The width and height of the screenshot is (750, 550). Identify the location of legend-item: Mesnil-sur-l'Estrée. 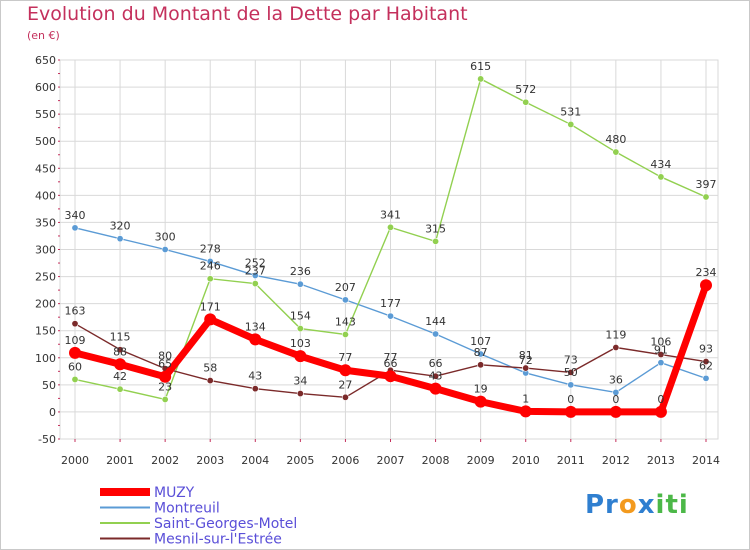
(191, 540).